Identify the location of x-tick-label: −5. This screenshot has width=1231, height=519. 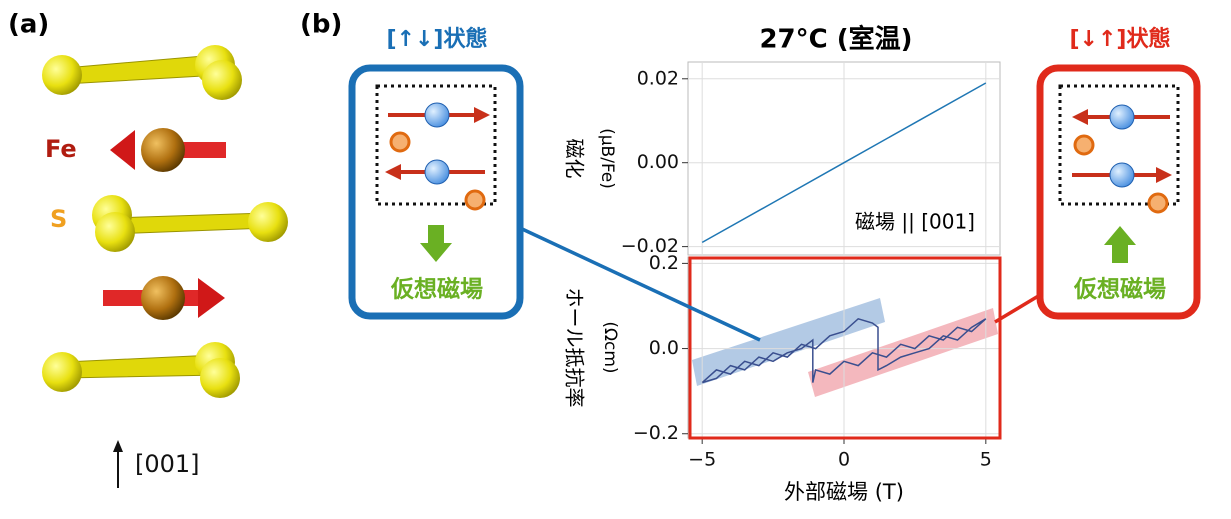
(702, 460).